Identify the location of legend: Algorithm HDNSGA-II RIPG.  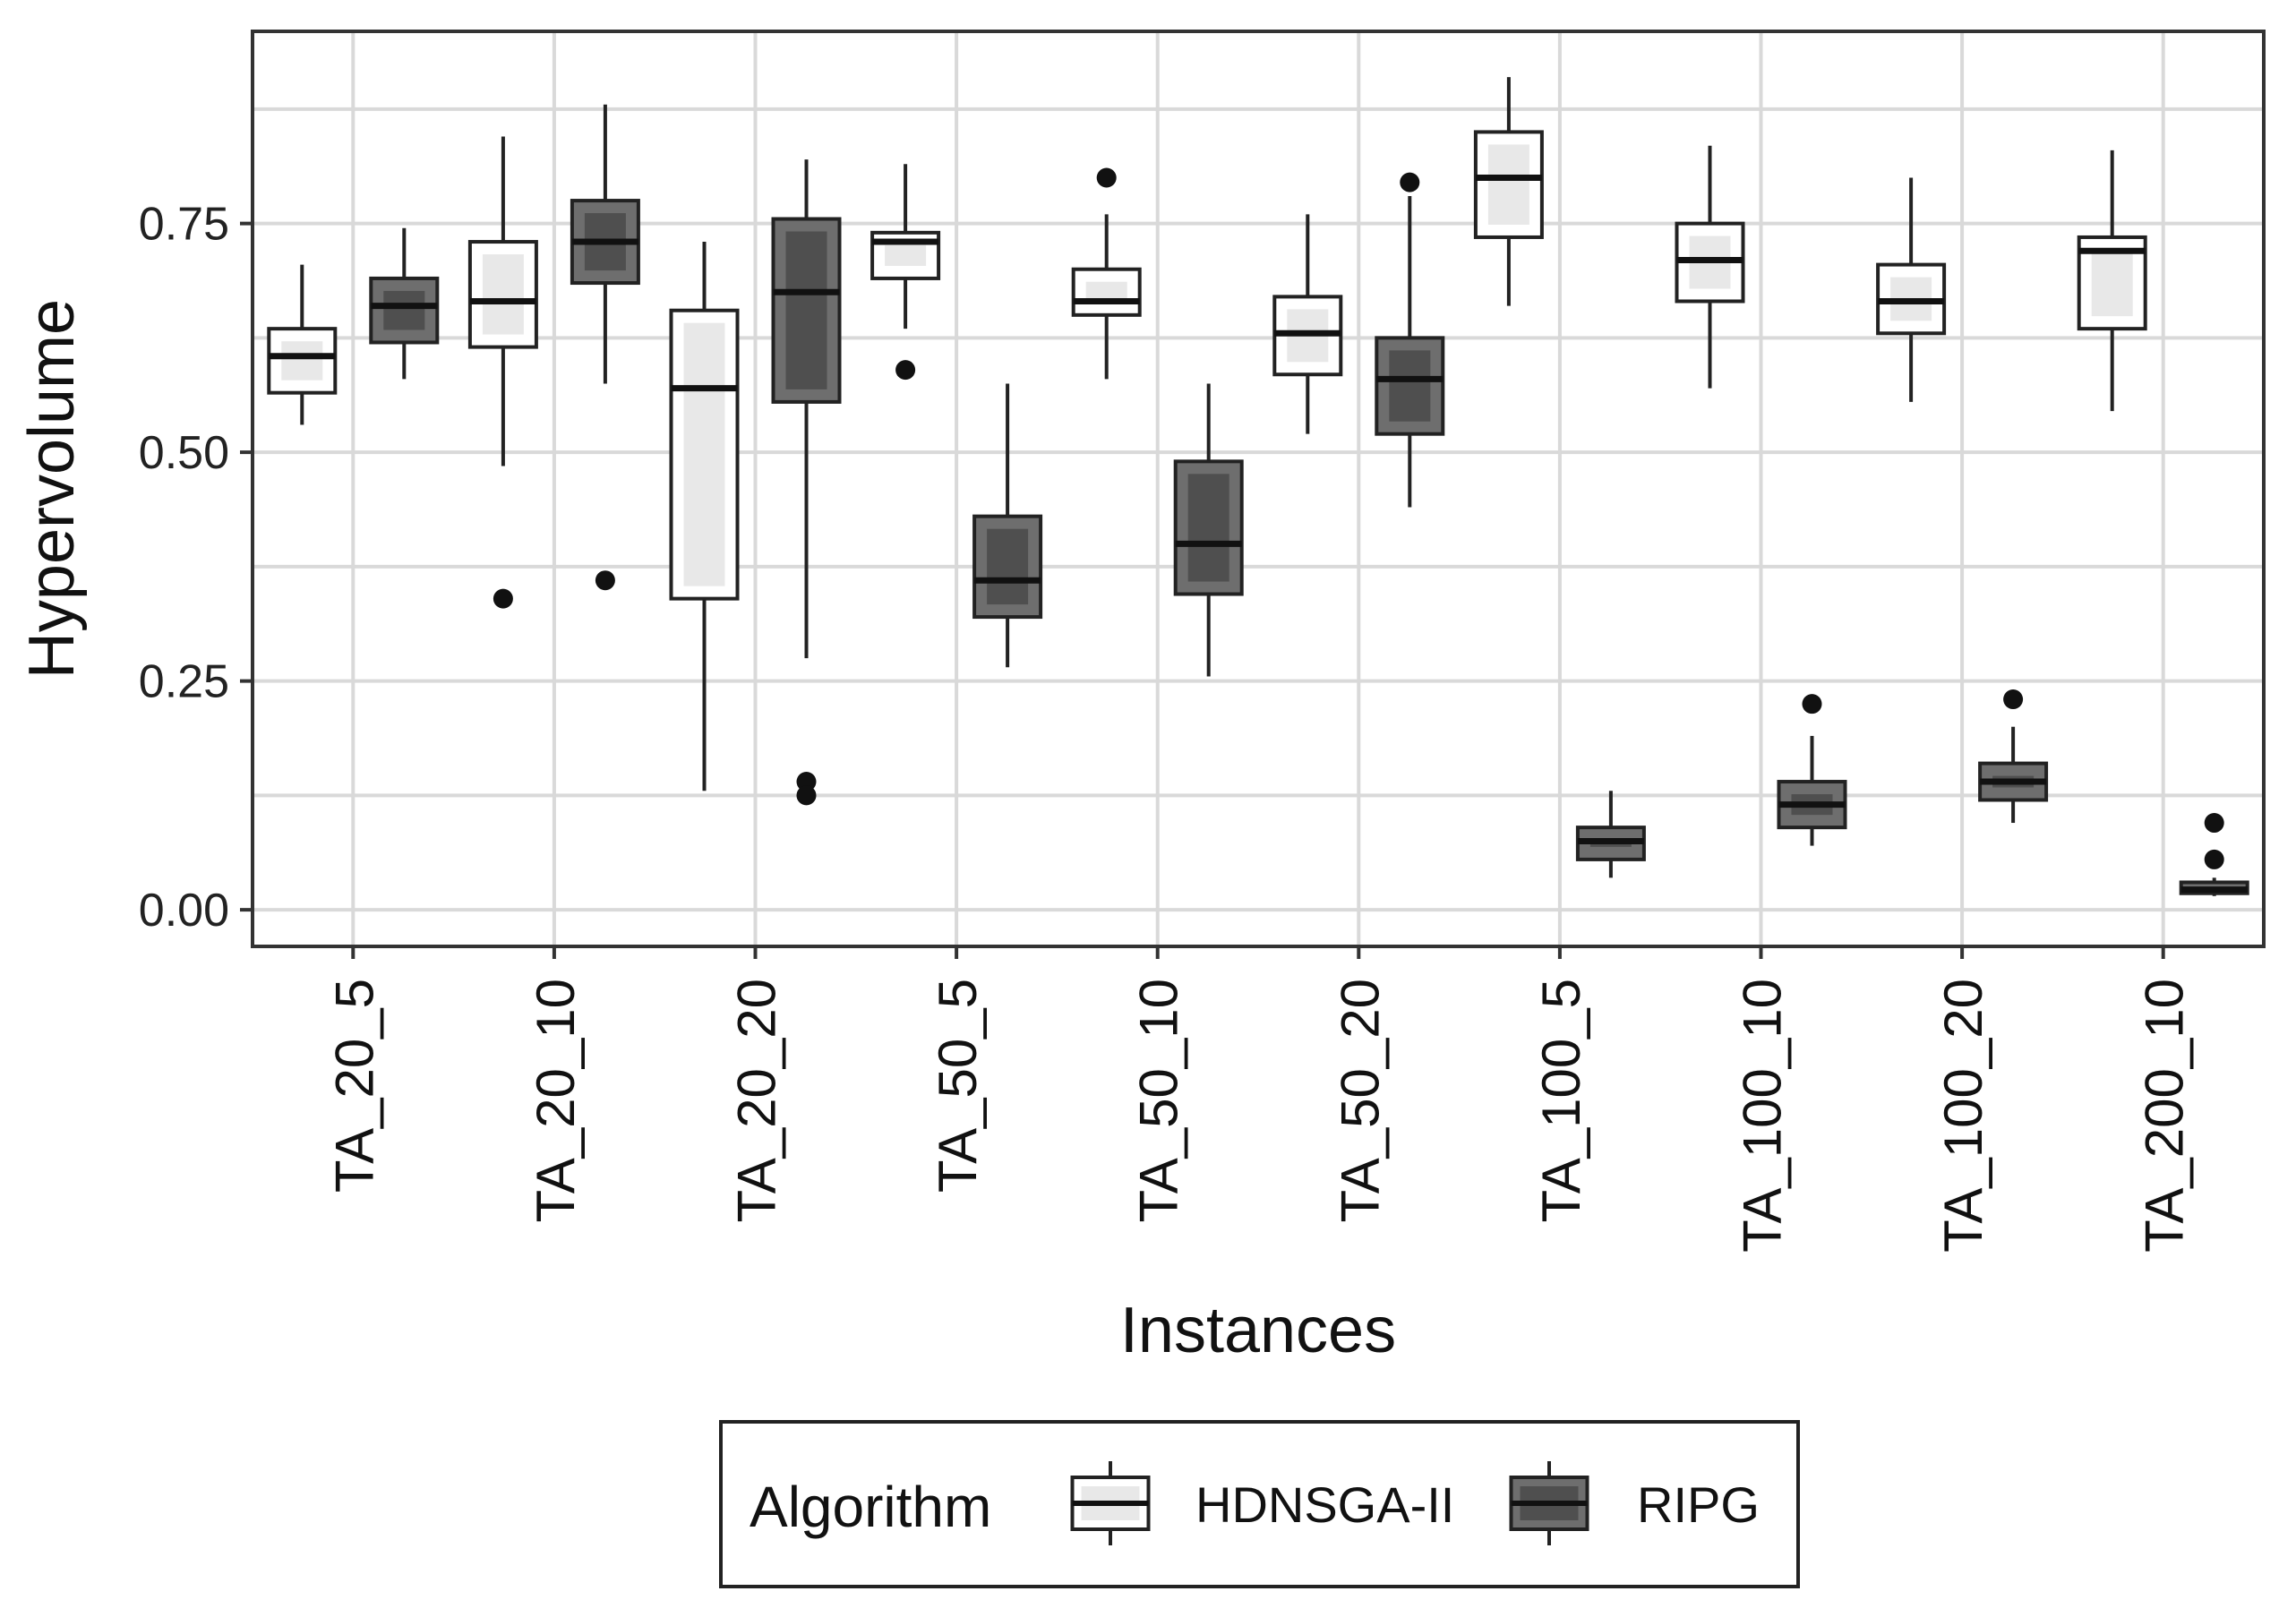
(1259, 1504).